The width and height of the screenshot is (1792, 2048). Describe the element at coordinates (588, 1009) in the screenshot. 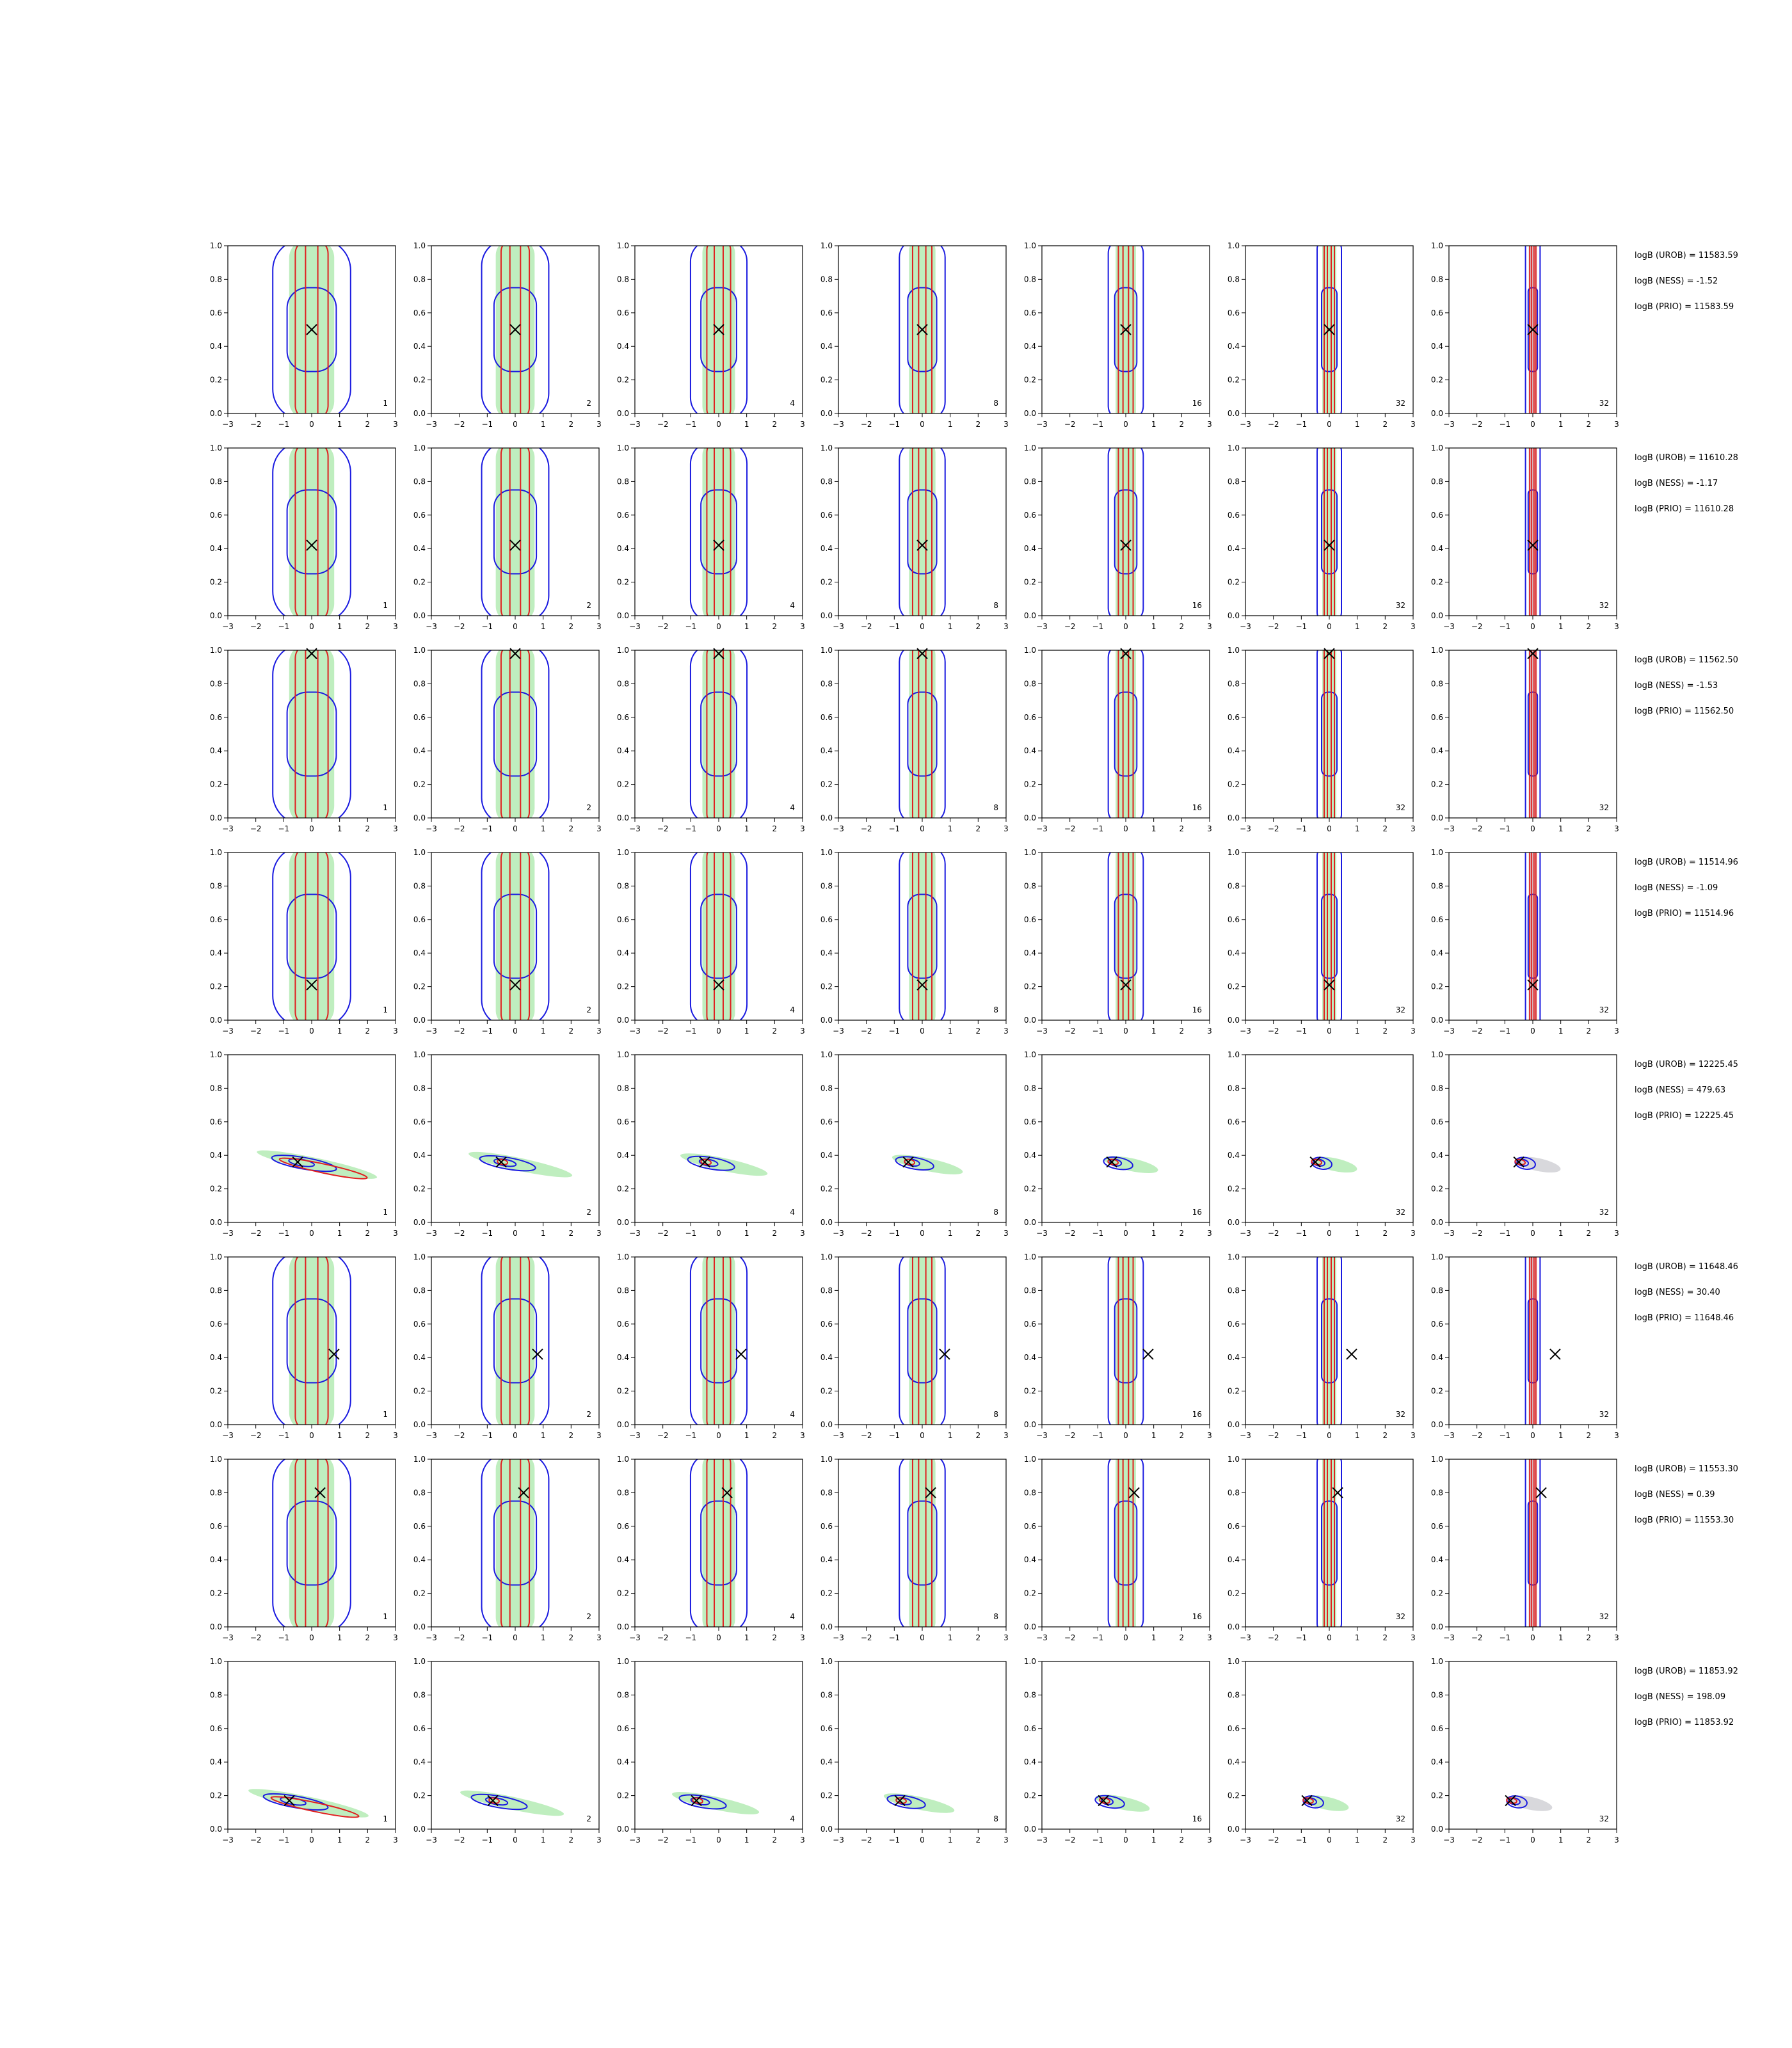

I see `panel-count-label: 2` at that location.